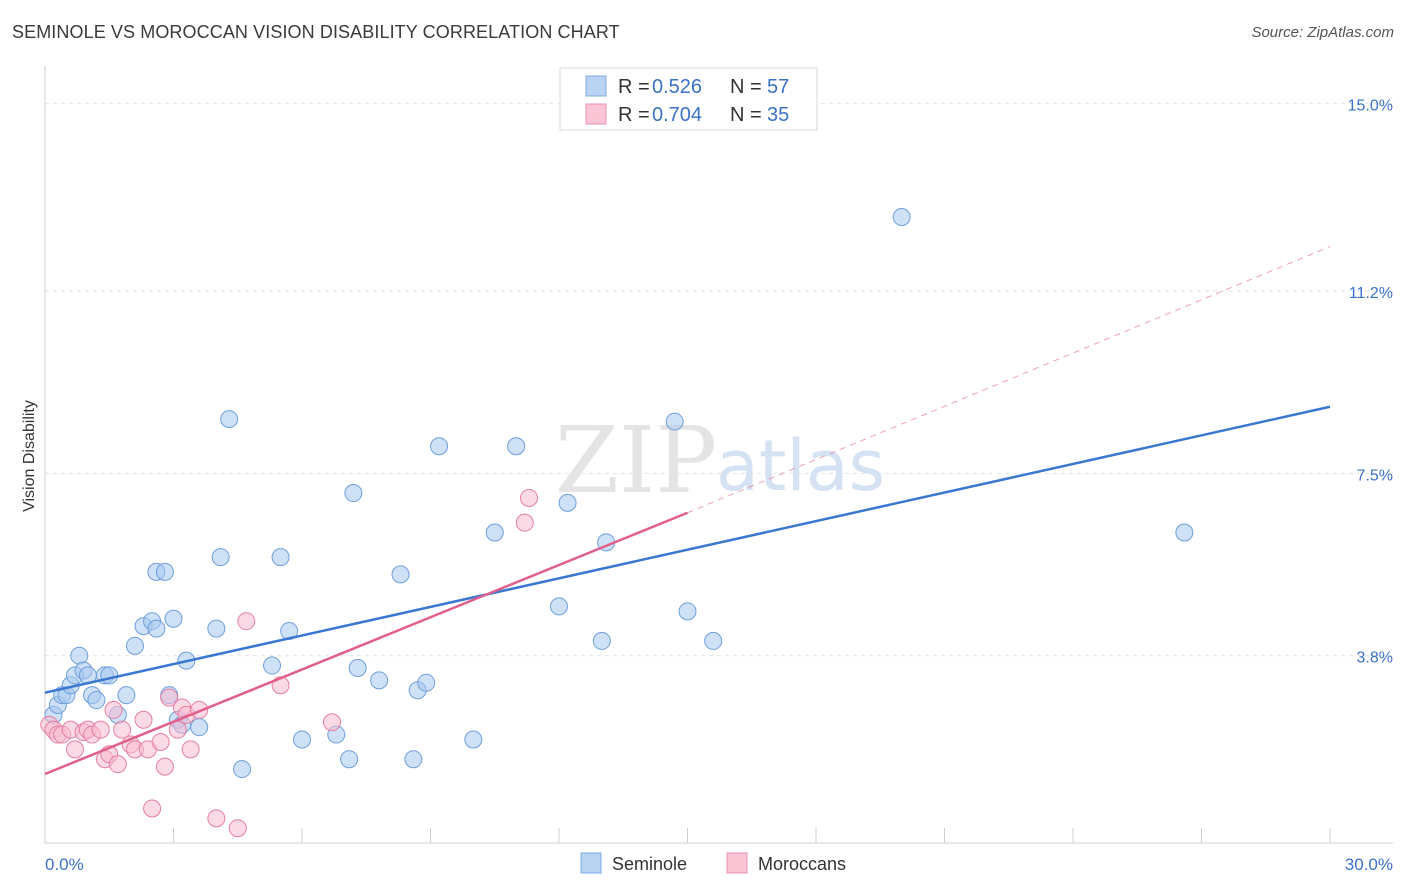 This screenshot has height=892, width=1406. What do you see at coordinates (688, 99) in the screenshot?
I see `stats-legend: R = 0.526 N = 57 R = 0.704 N = 35` at bounding box center [688, 99].